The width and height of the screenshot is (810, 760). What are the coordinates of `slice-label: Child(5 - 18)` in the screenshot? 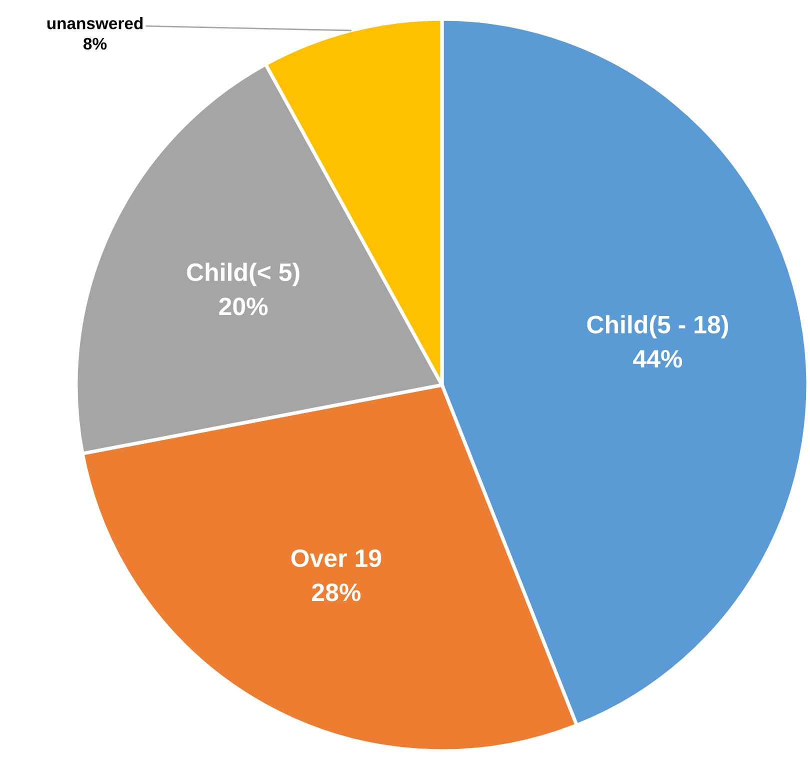 It's located at (657, 326).